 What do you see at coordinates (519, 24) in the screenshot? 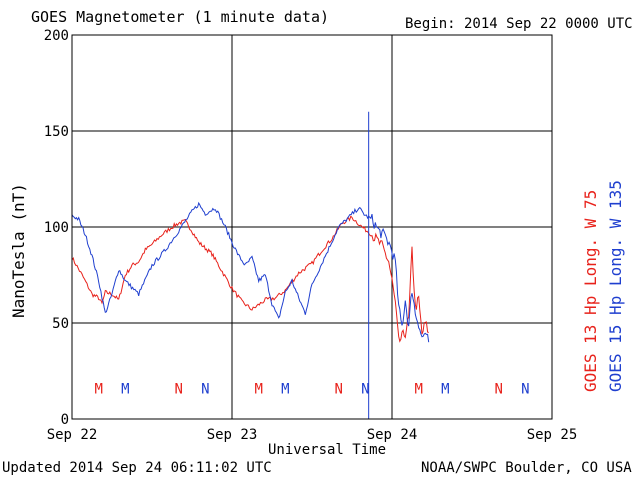
I see `begin-time: Begin: 2014 Sep 22 0000 UTC` at bounding box center [519, 24].